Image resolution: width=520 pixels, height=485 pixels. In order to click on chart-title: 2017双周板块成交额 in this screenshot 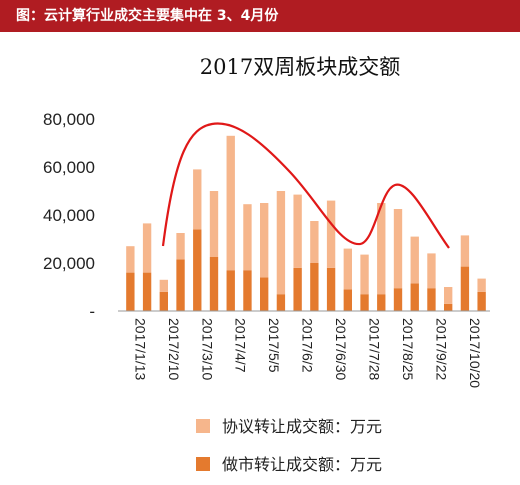, I will do `click(300, 67)`.